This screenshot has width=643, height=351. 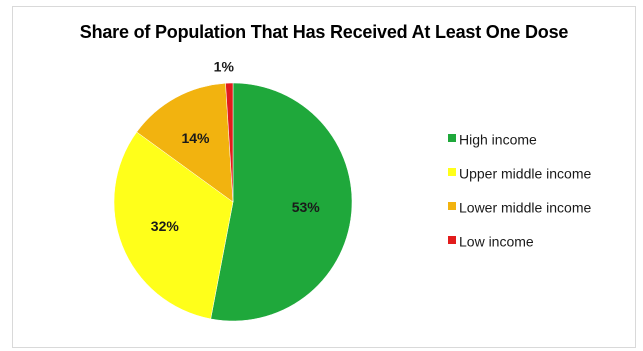 I want to click on legend-item-upper-middle-income: Upper middle income, so click(x=519, y=178).